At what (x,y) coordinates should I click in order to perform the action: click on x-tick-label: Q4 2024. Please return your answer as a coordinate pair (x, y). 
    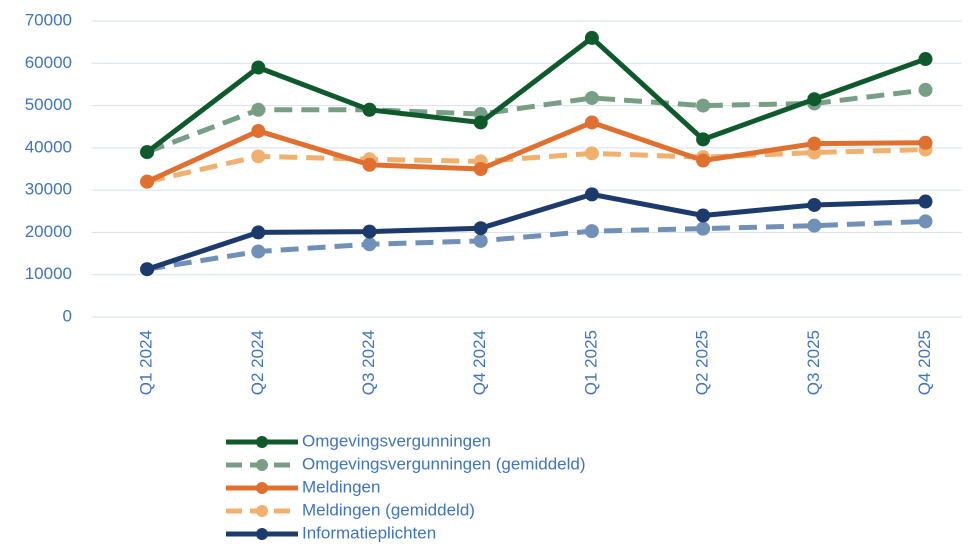
    Looking at the image, I should click on (479, 362).